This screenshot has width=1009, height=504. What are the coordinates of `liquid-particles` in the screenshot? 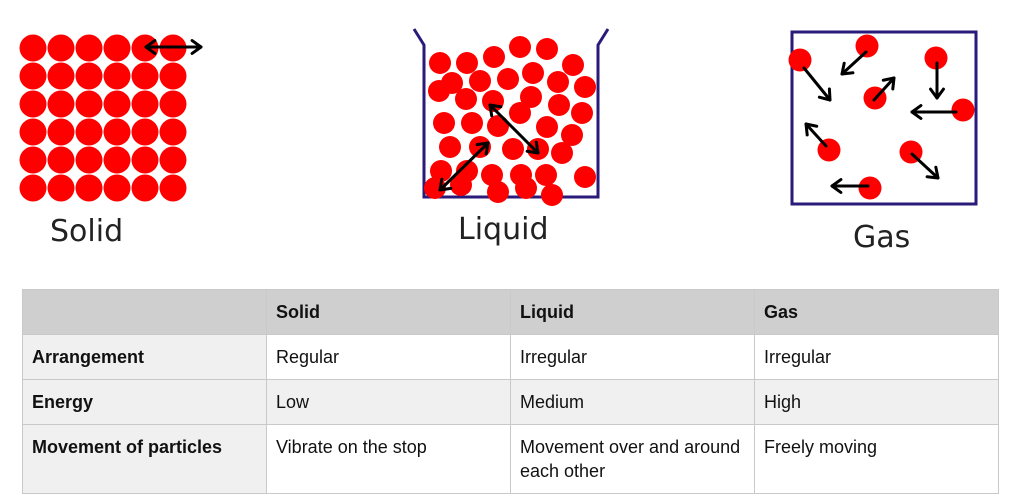 It's located at (511, 117).